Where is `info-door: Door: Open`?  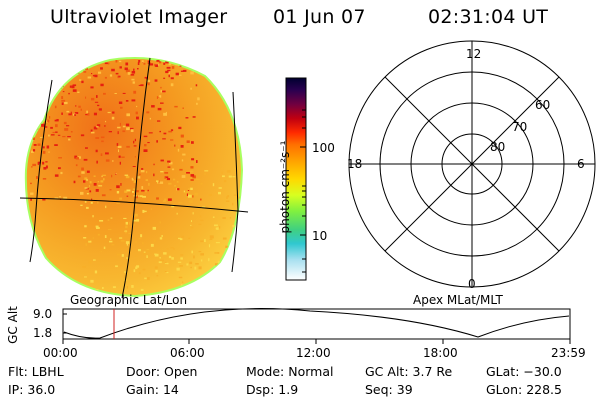 info-door: Door: Open is located at coordinates (162, 371).